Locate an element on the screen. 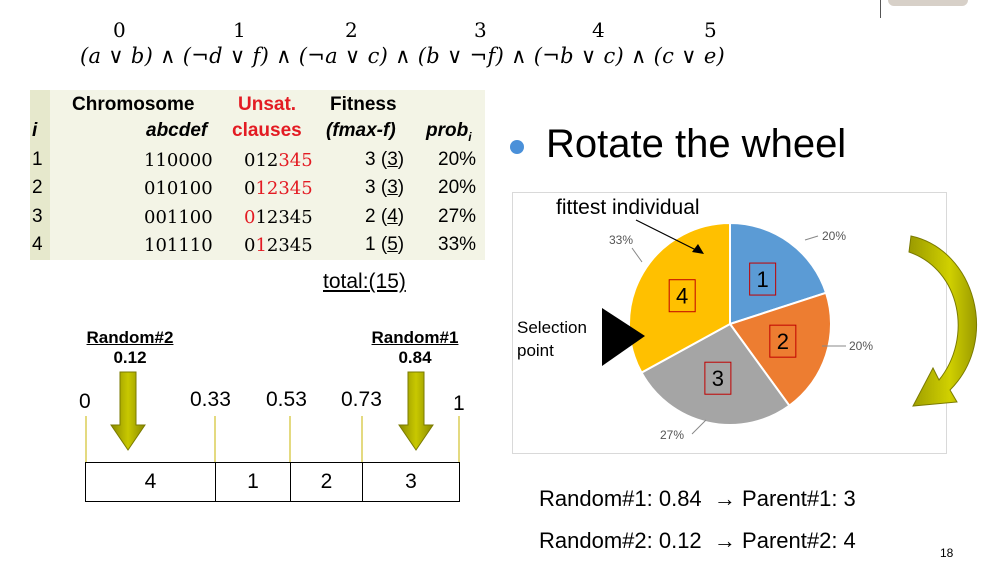 This screenshot has width=1000, height=576. row-index: 2 is located at coordinates (37, 187).